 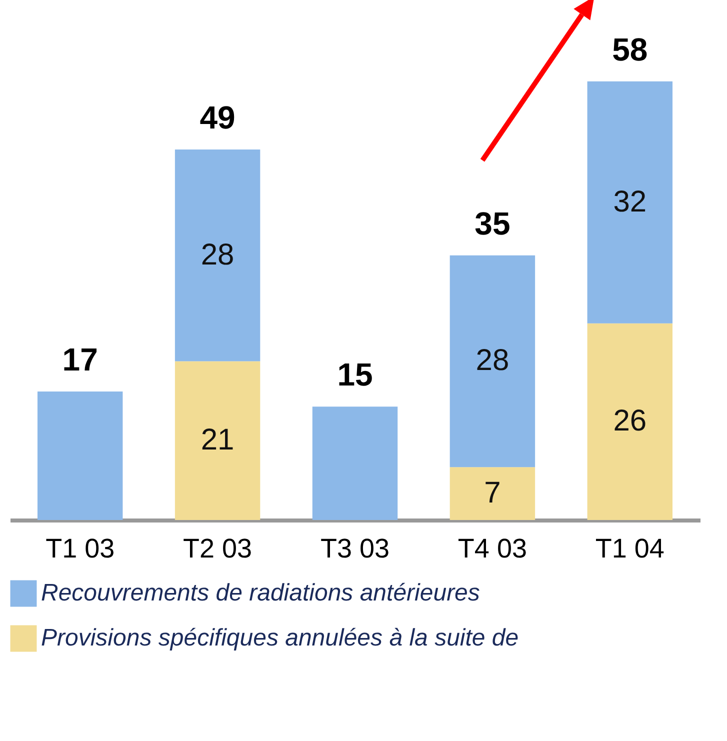 What do you see at coordinates (355, 374) in the screenshot?
I see `total-label: 15` at bounding box center [355, 374].